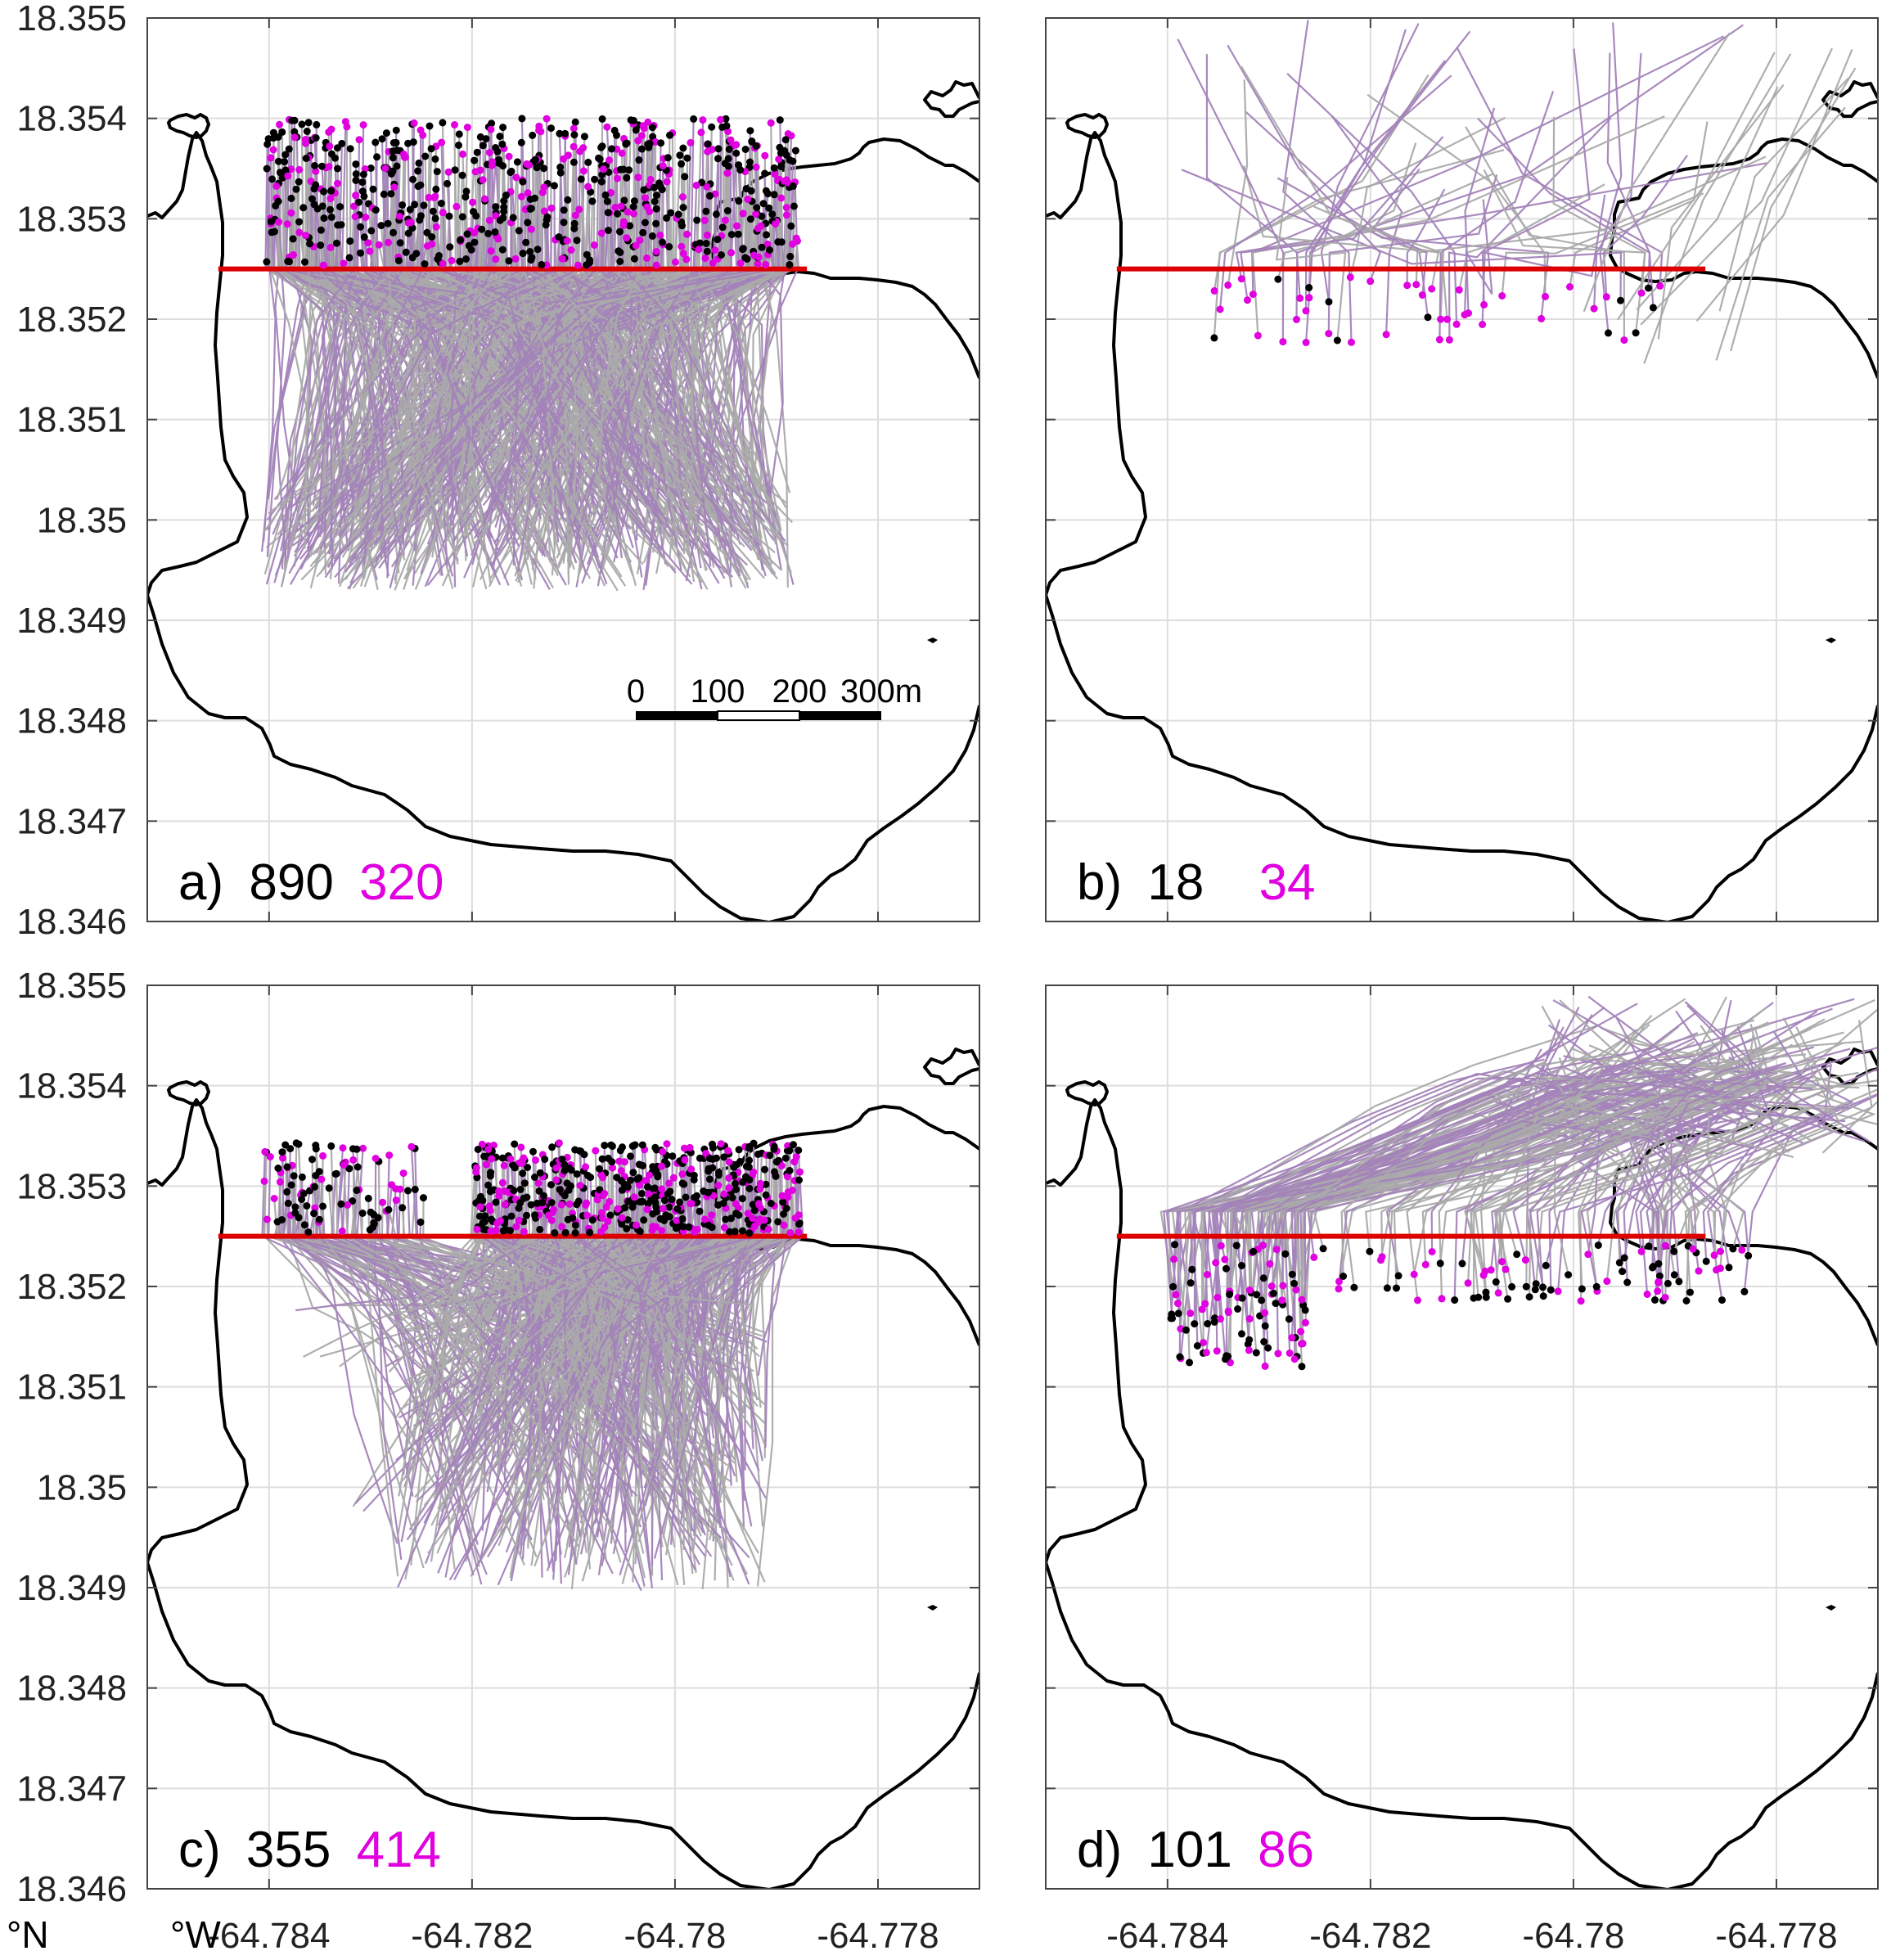  What do you see at coordinates (636, 692) in the screenshot?
I see `scale-label-0: 0` at bounding box center [636, 692].